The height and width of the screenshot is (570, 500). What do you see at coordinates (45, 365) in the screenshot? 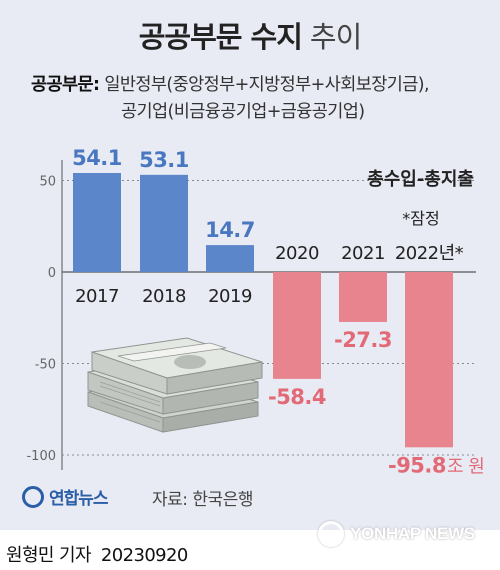
I see `y-tick-label: -50` at bounding box center [45, 365].